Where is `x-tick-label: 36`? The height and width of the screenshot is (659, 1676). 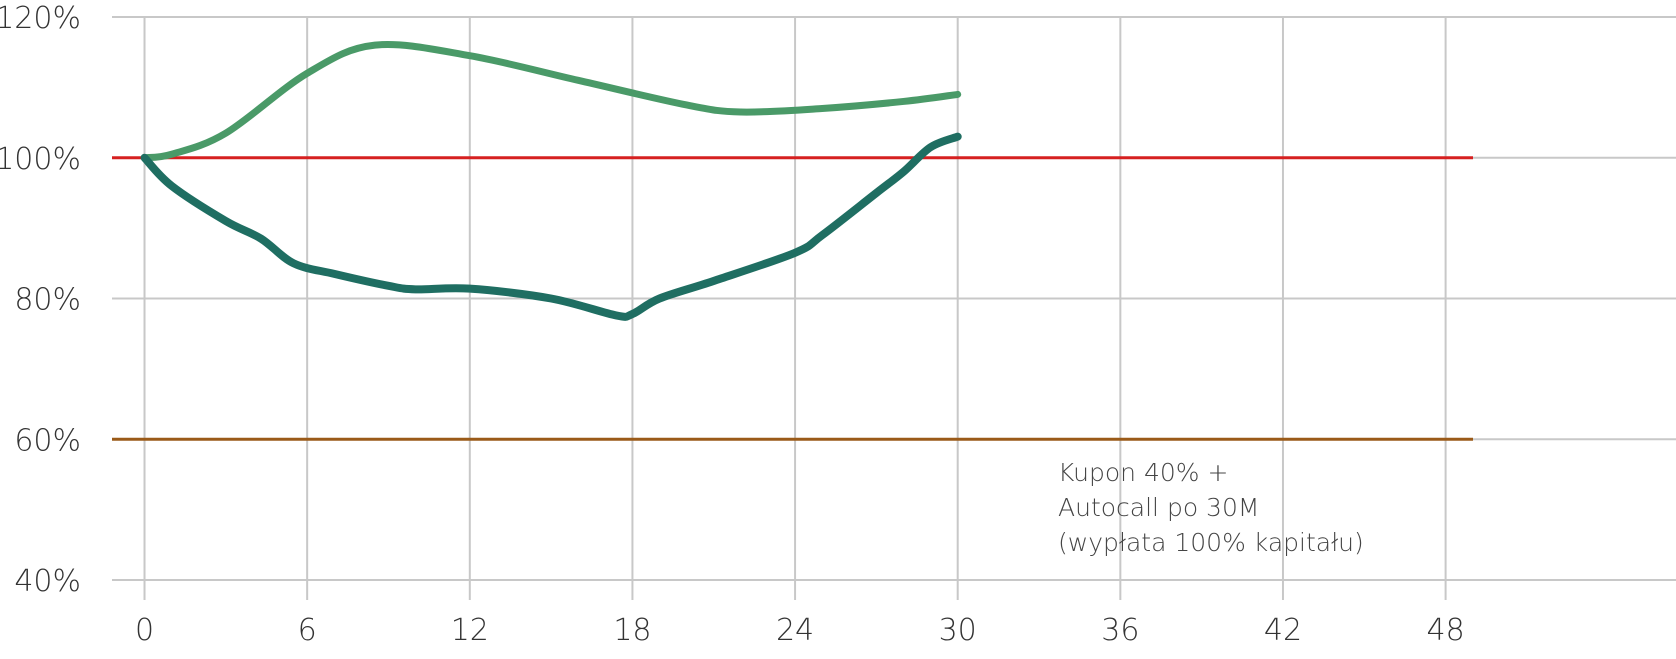
x-tick-label: 36 is located at coordinates (1120, 630).